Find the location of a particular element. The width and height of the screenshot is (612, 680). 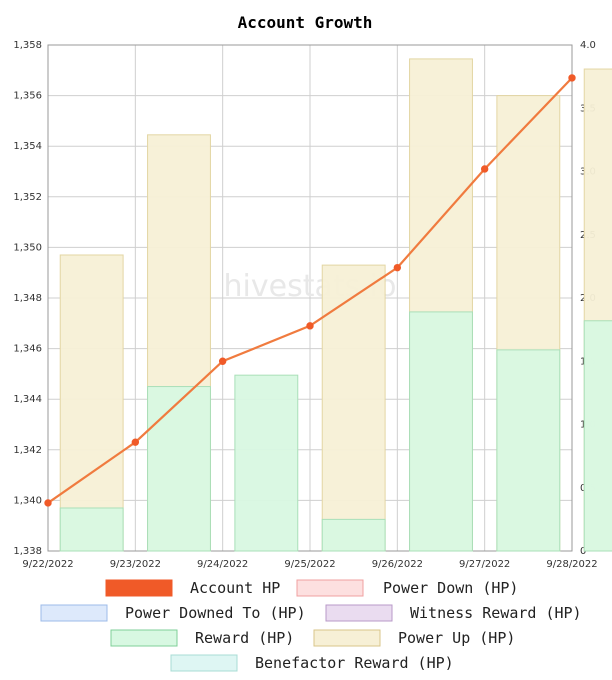

y-left-tick-label: 1,346 is located at coordinates (27, 349).